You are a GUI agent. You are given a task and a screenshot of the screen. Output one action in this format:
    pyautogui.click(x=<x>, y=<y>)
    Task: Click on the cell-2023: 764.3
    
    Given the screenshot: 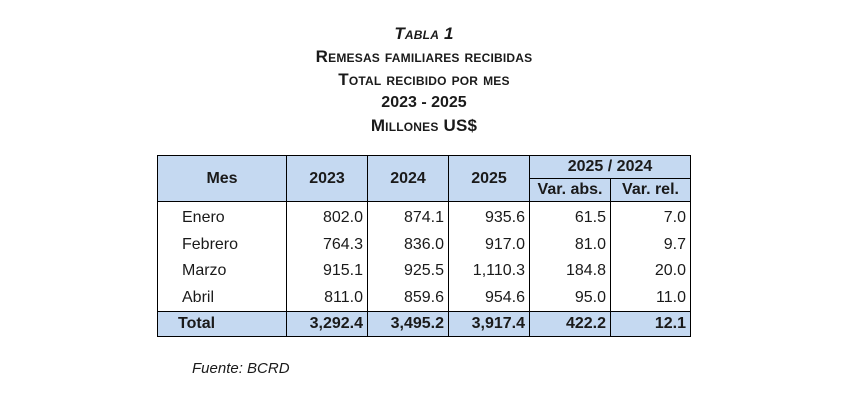 What is the action you would take?
    pyautogui.click(x=327, y=244)
    